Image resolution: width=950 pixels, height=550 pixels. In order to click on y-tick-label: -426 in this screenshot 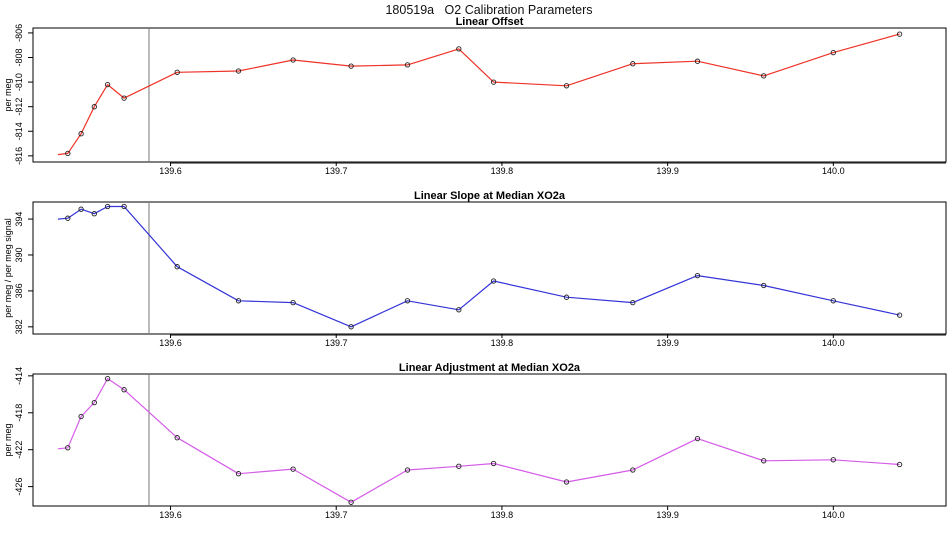, I will do `click(19, 487)`.